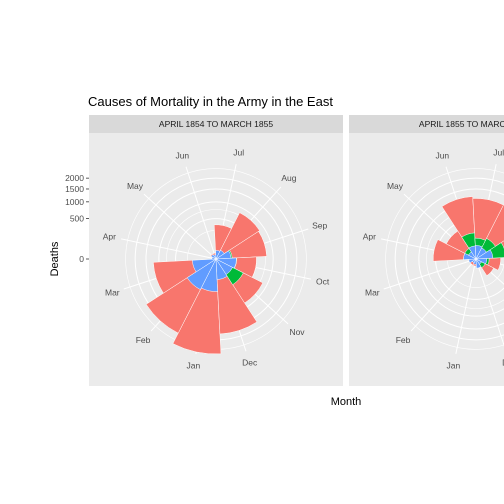 Image resolution: width=504 pixels, height=504 pixels. Describe the element at coordinates (237, 236) in the screenshot. I see `wedge-disease-aug` at that location.